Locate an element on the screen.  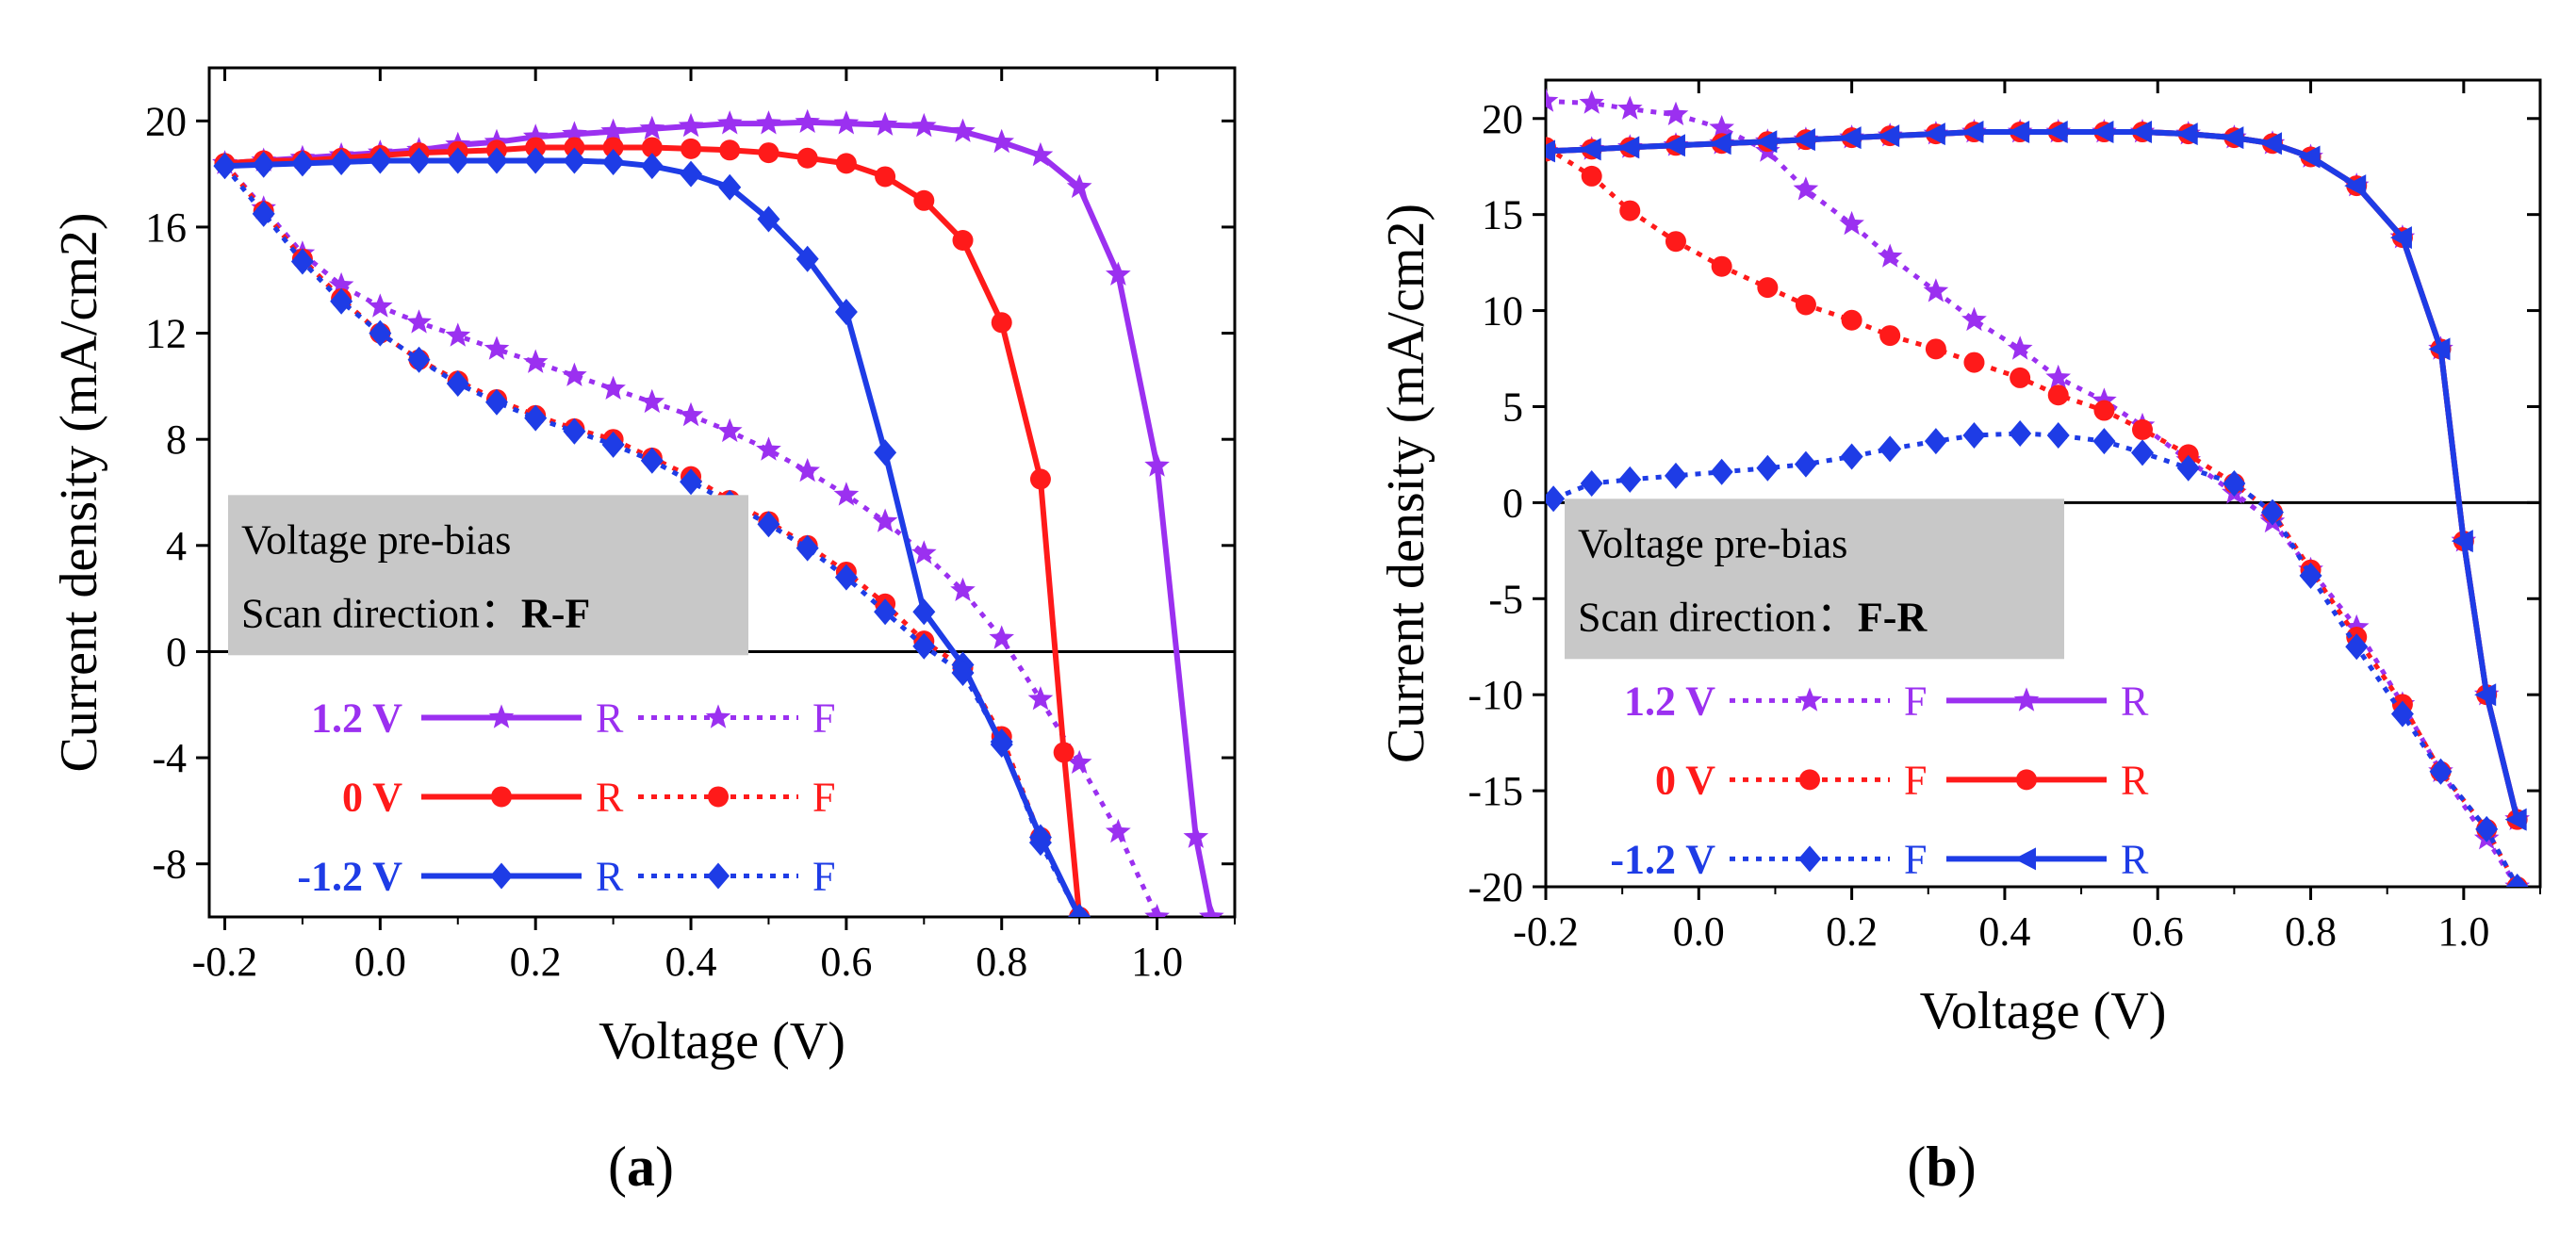
legend-bias-label: 0 V is located at coordinates (1685, 780).